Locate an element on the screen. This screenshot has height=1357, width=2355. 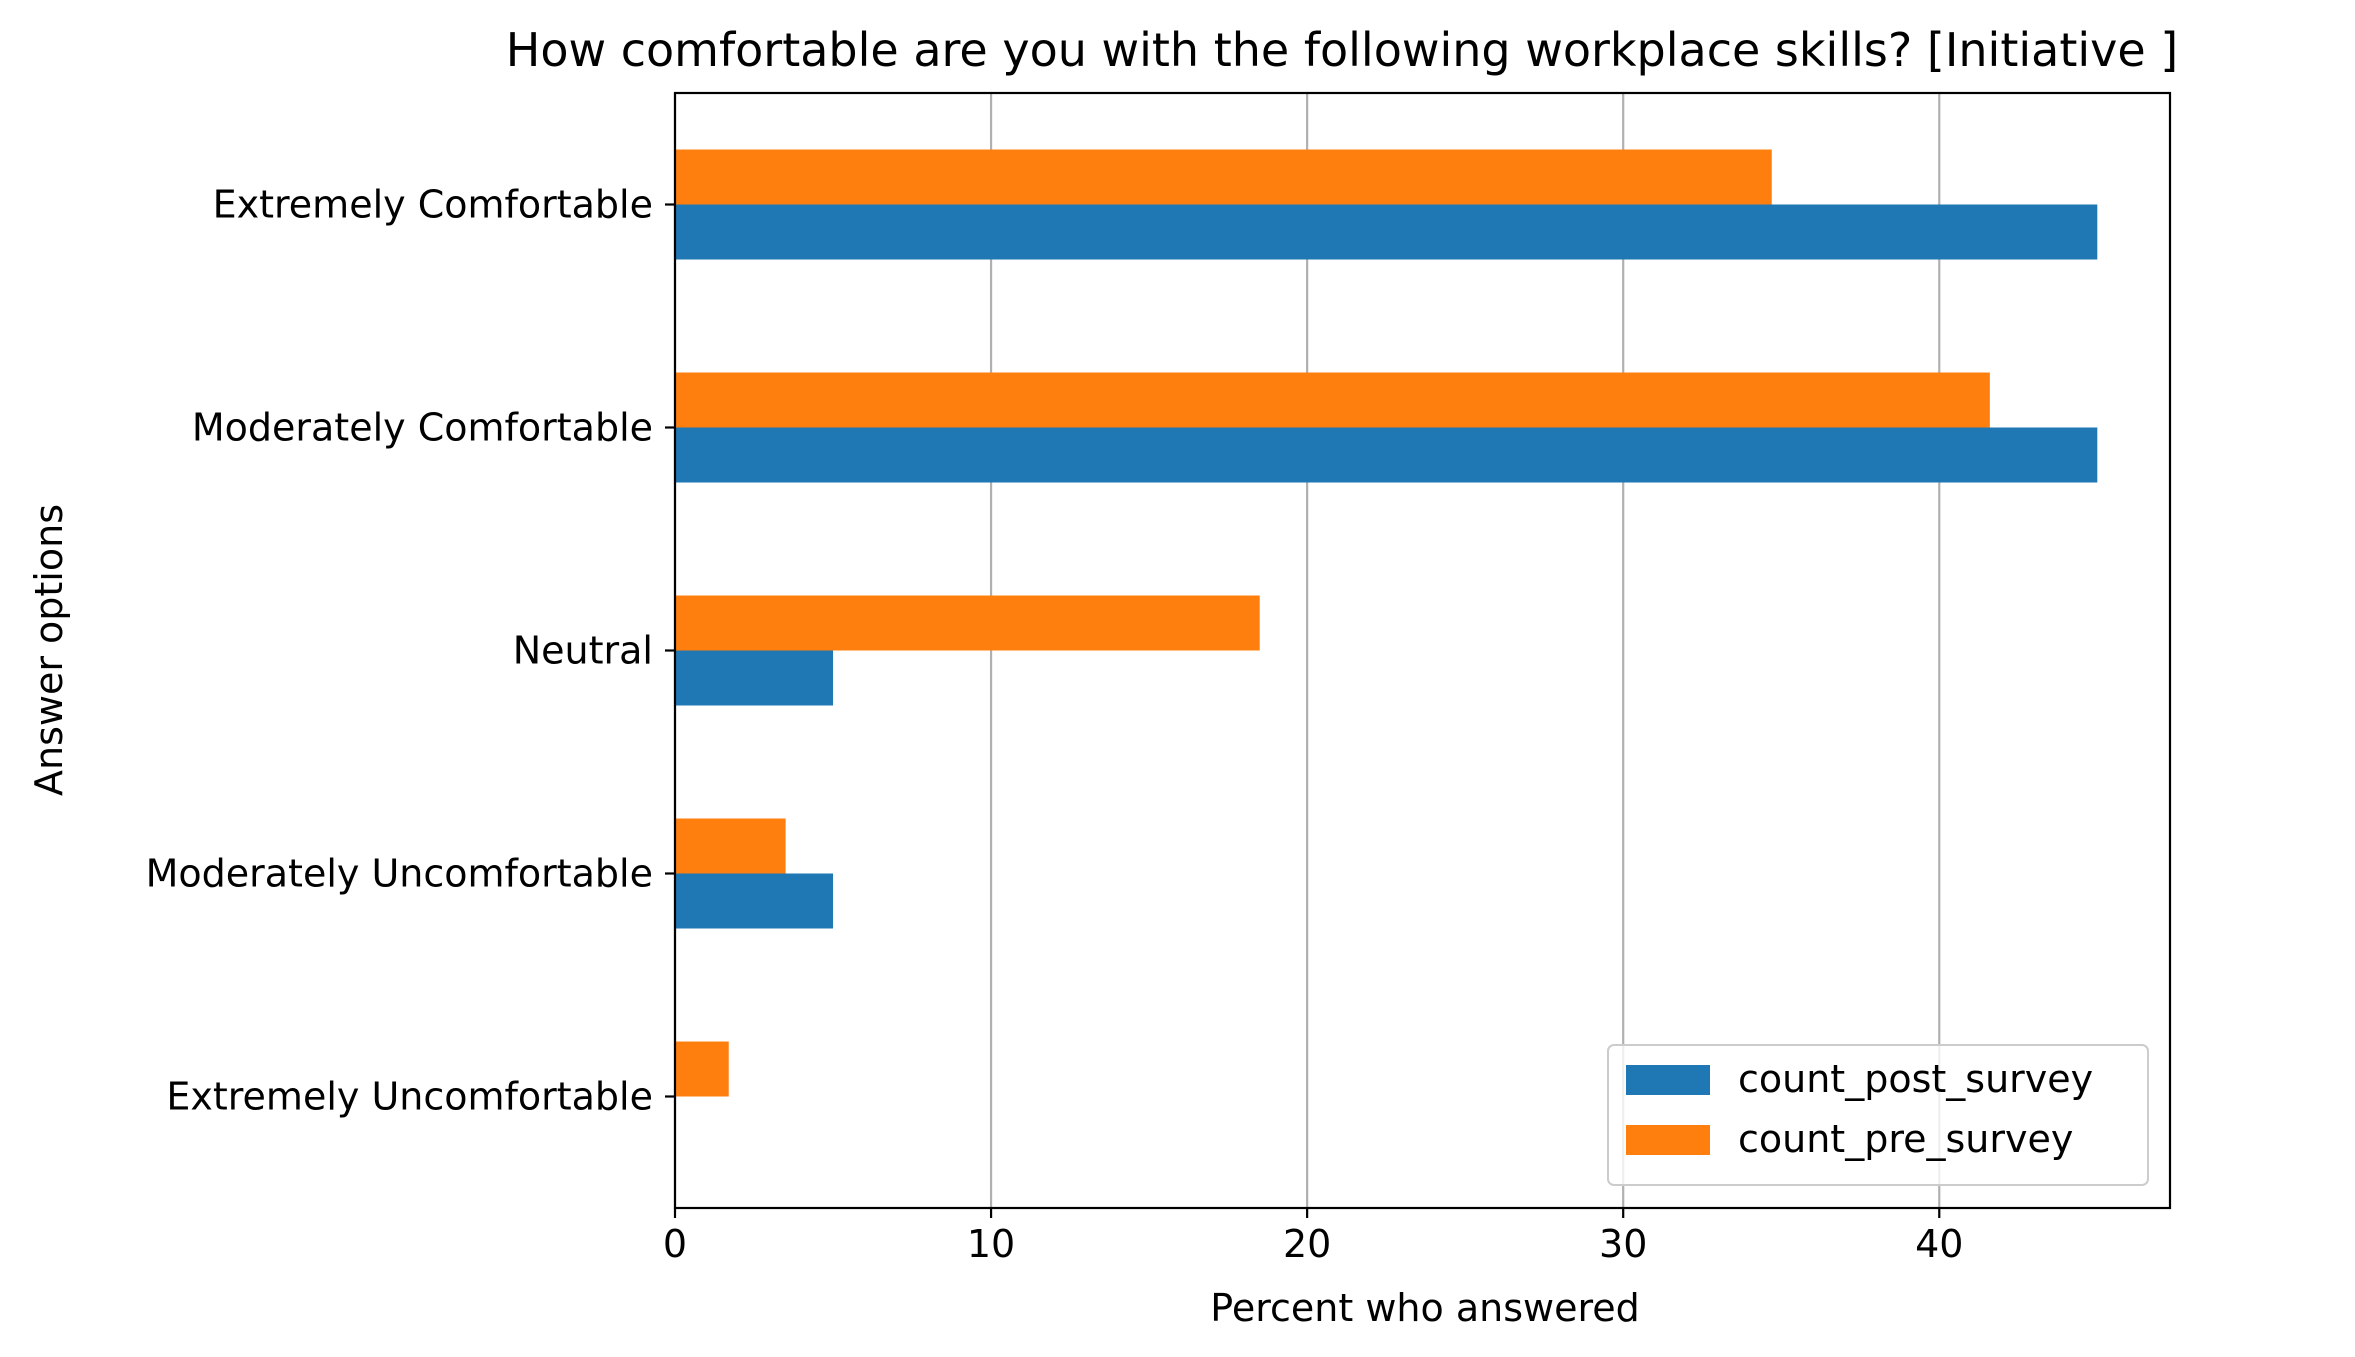
x-tick-label-0: 0 is located at coordinates (675, 1244).